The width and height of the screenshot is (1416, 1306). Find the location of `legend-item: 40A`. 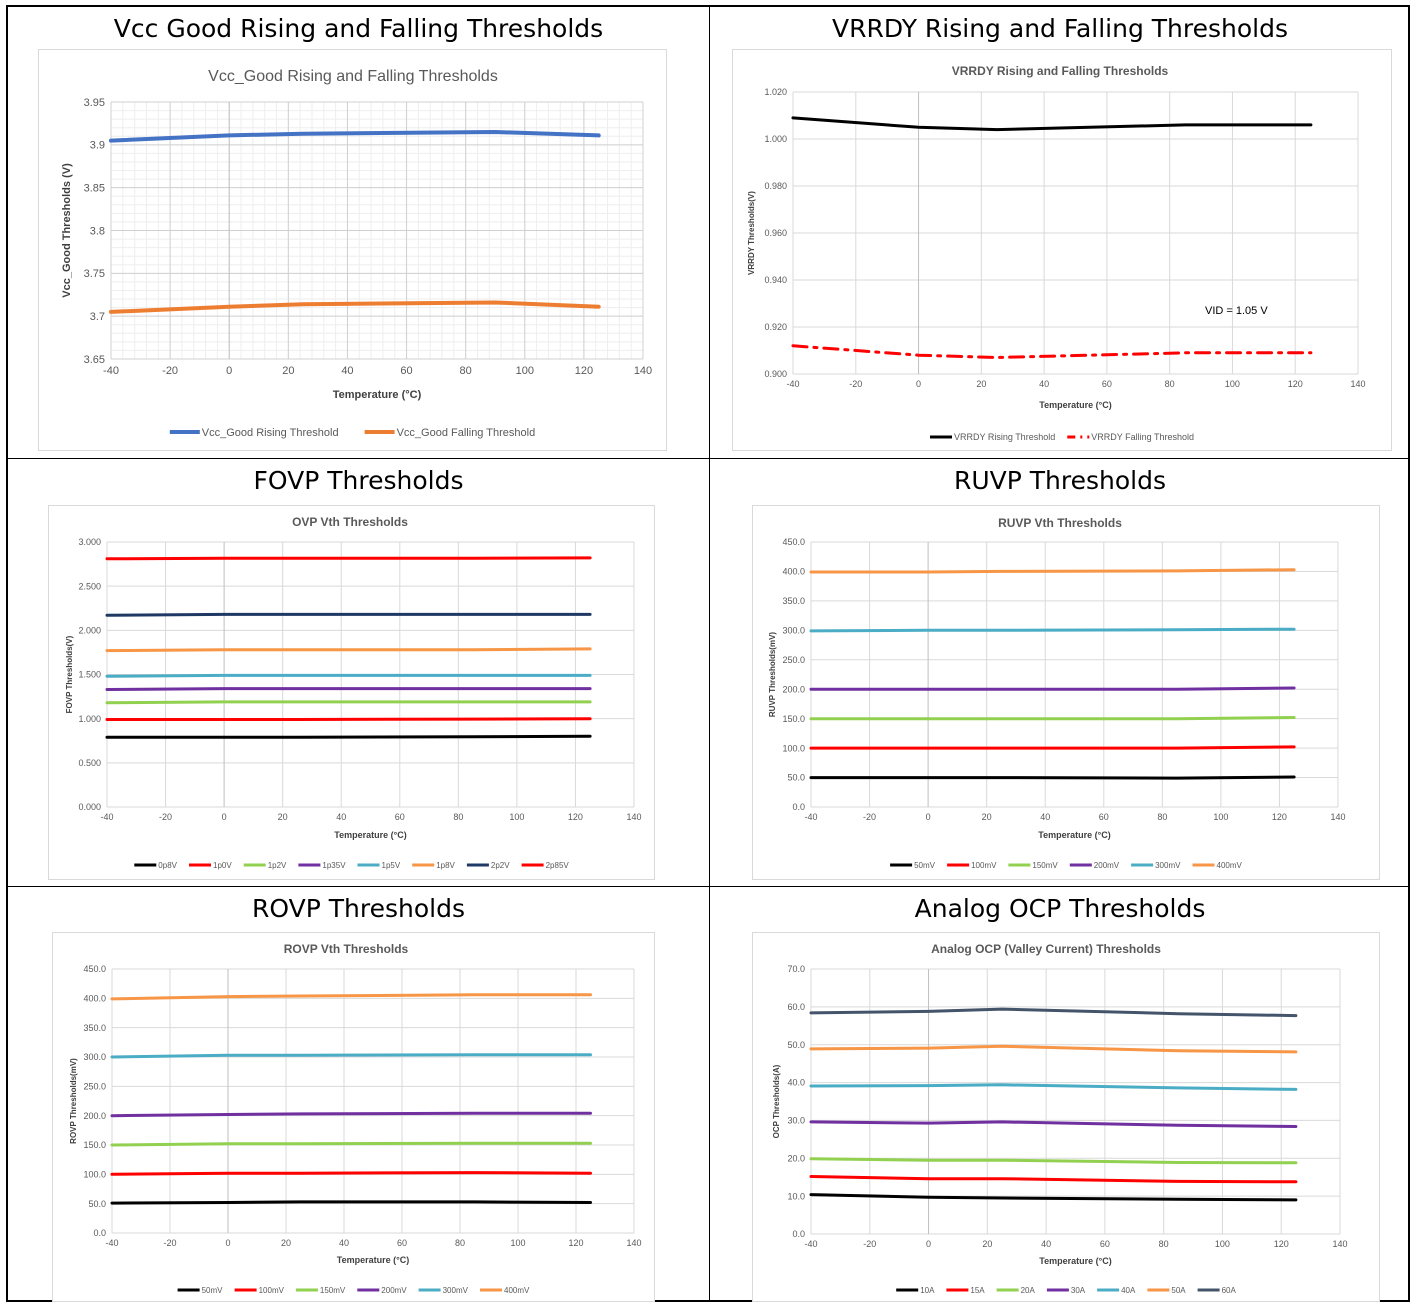

legend-item: 40A is located at coordinates (1116, 1290).